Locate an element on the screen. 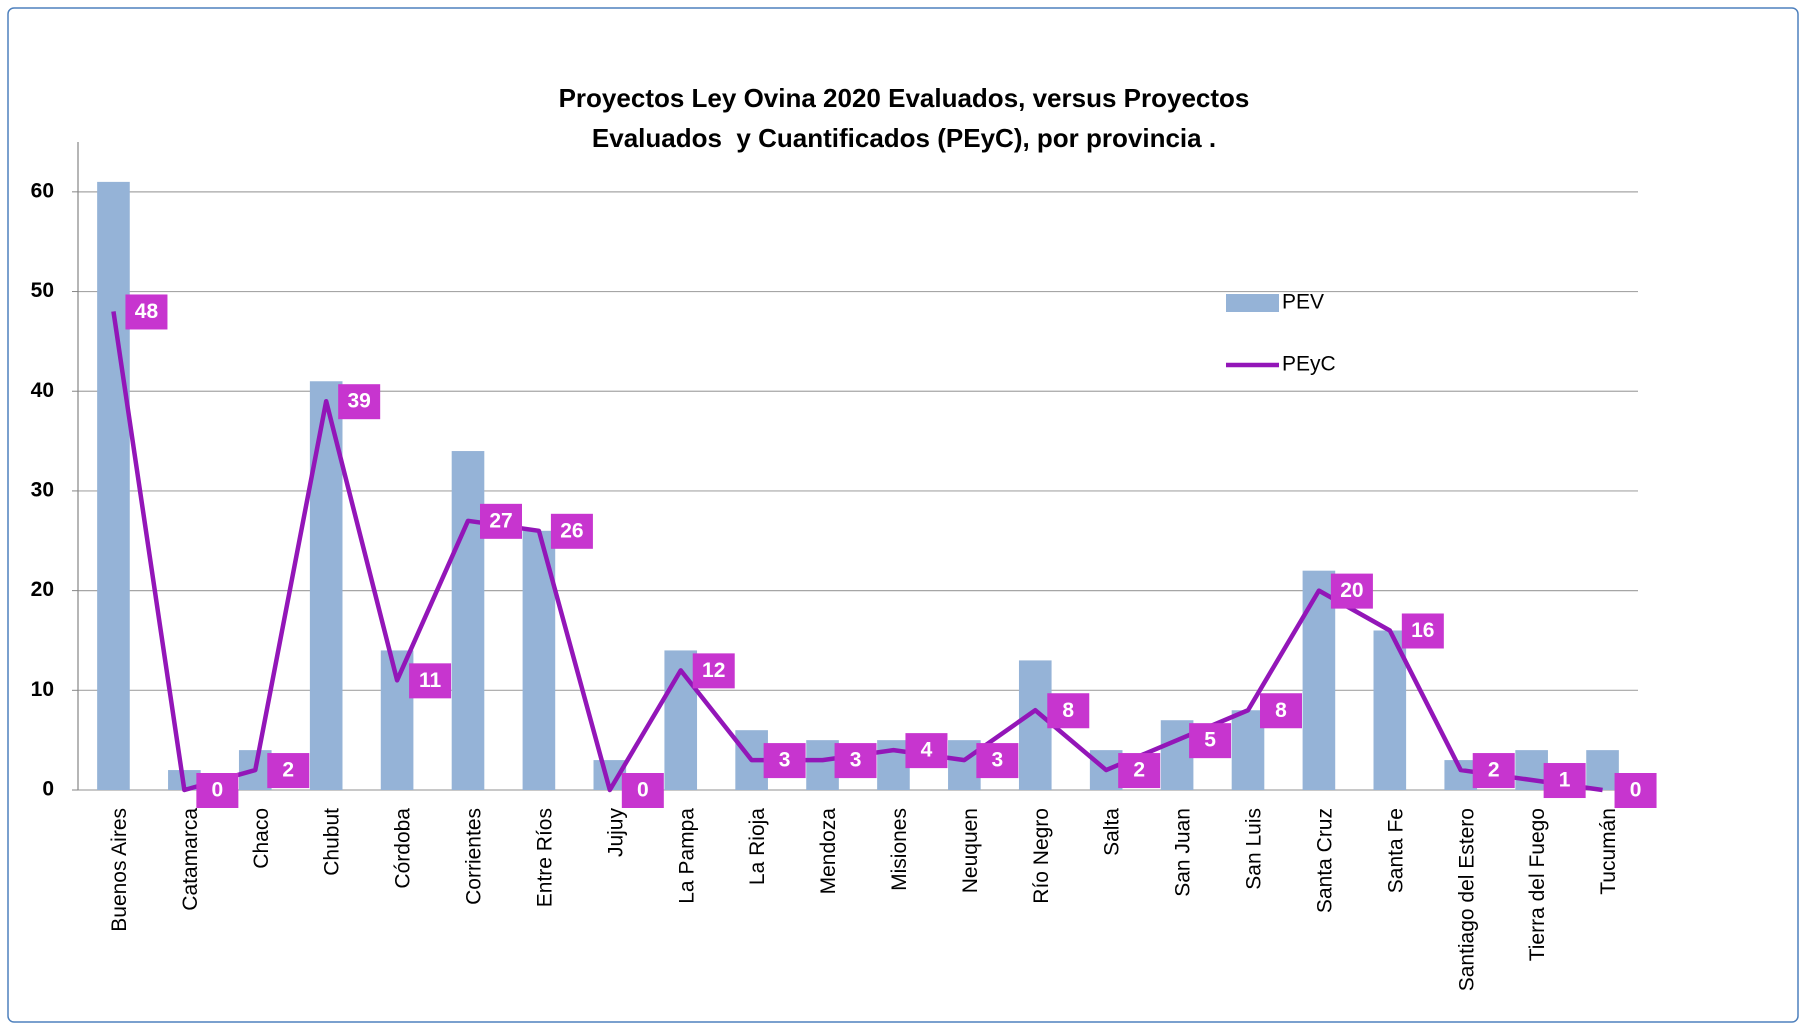 This screenshot has height=1026, width=1806. data-label: 5 is located at coordinates (1210, 741).